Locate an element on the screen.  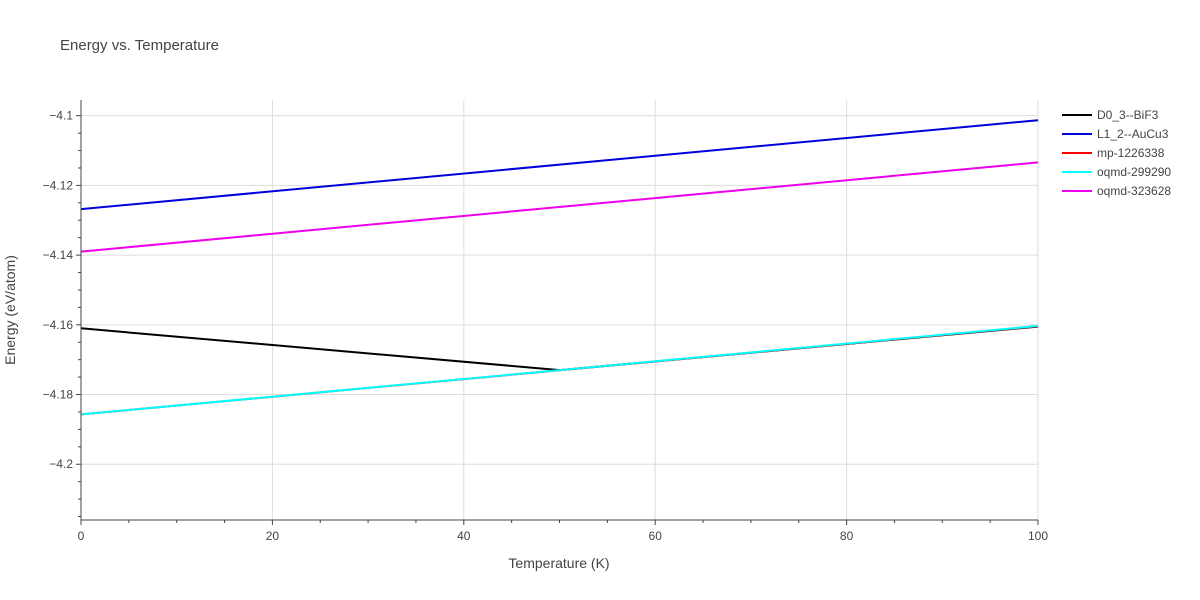
legend-item: D0_3--BiF3 is located at coordinates (1110, 115).